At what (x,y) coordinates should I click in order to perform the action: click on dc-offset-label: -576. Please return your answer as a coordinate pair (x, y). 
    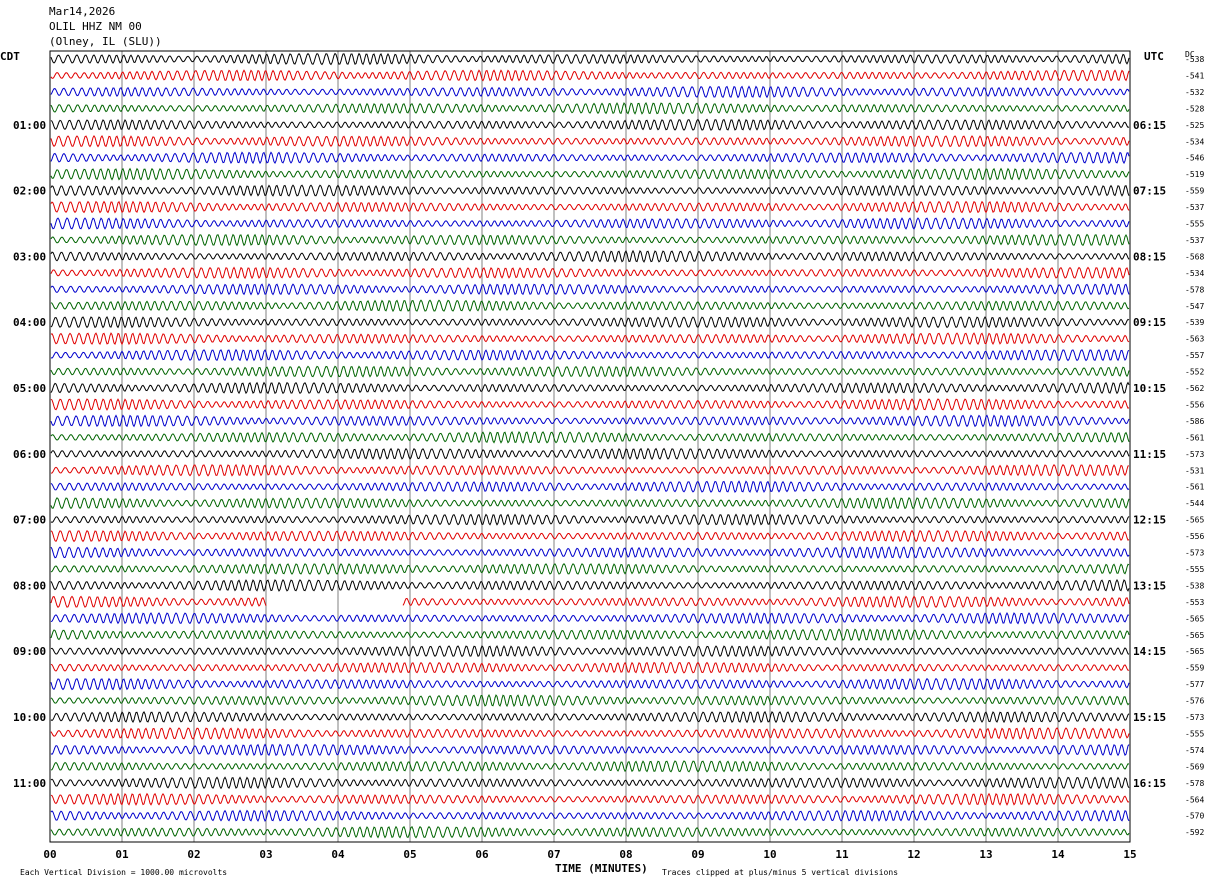
    Looking at the image, I should click on (1194, 701).